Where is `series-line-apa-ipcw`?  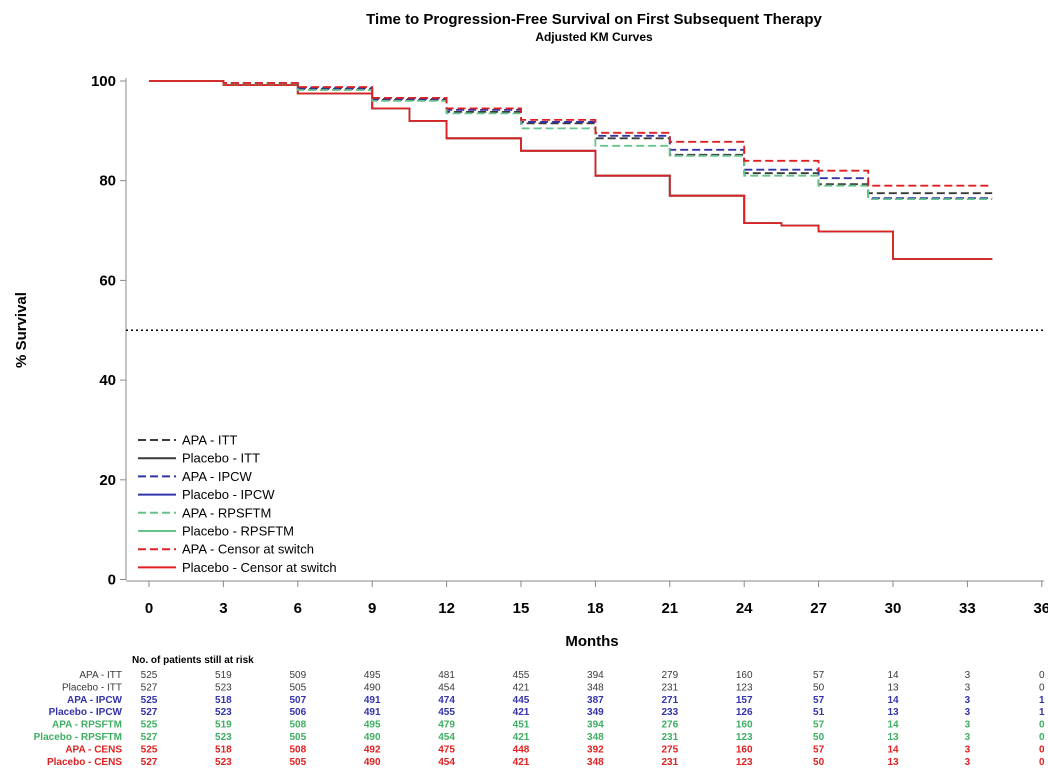 series-line-apa-ipcw is located at coordinates (571, 139).